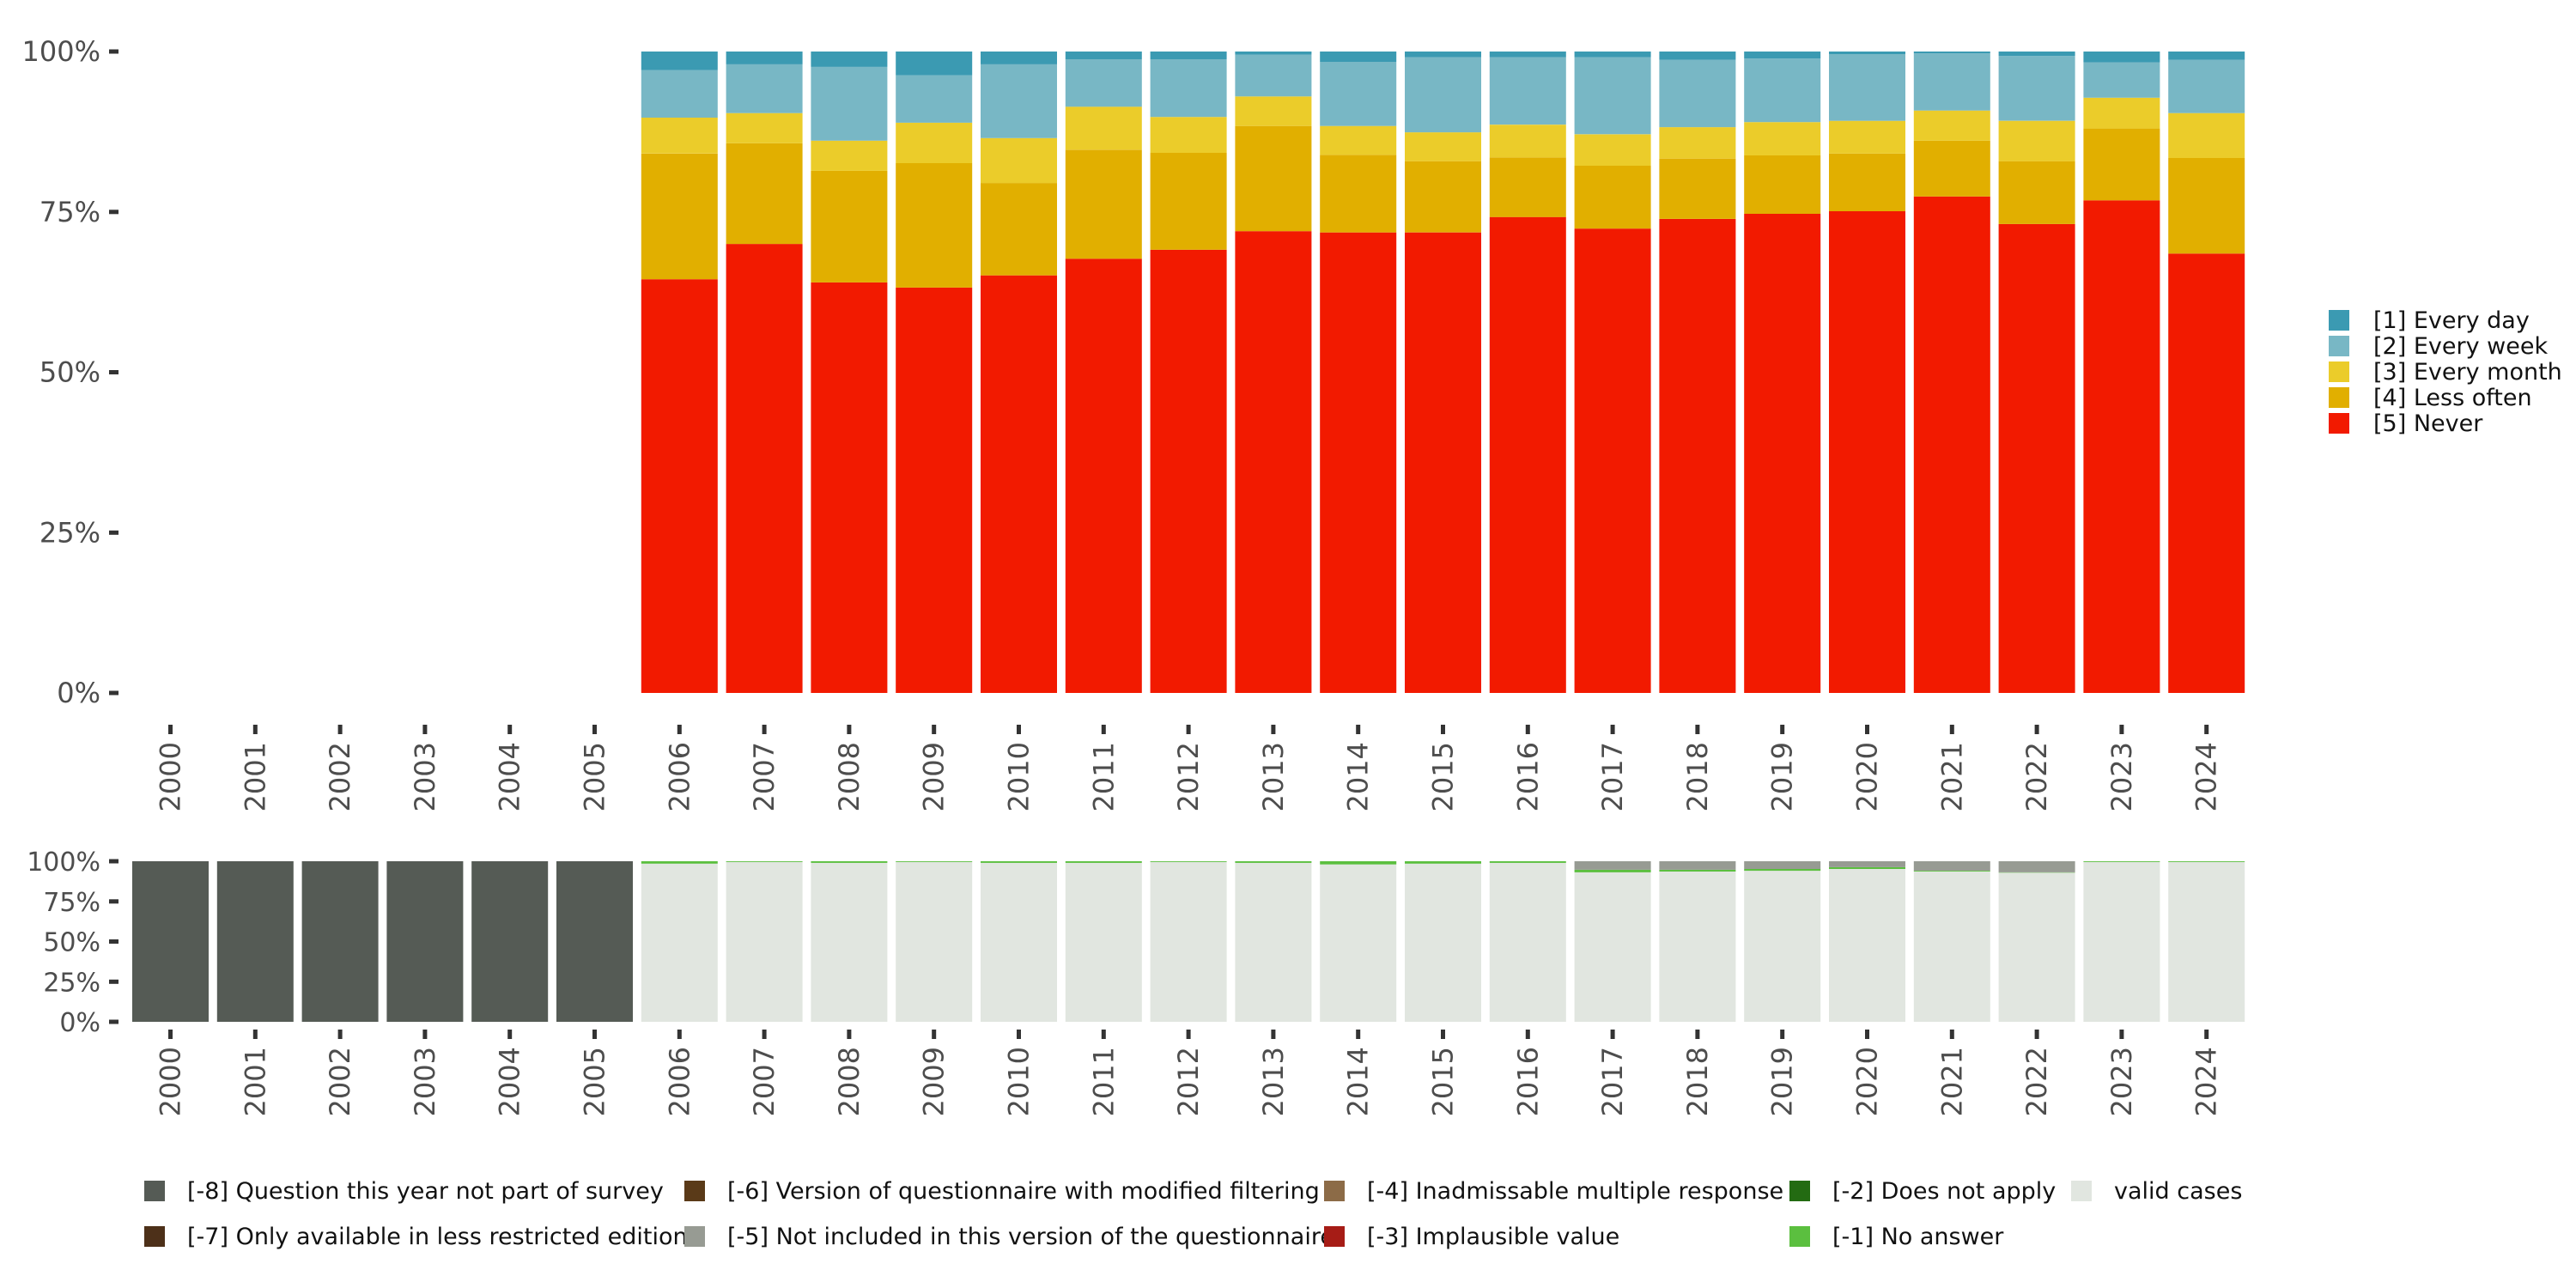 This screenshot has width=2576, height=1288. I want to click on bar-segment-2020-2-every-week, so click(1867, 87).